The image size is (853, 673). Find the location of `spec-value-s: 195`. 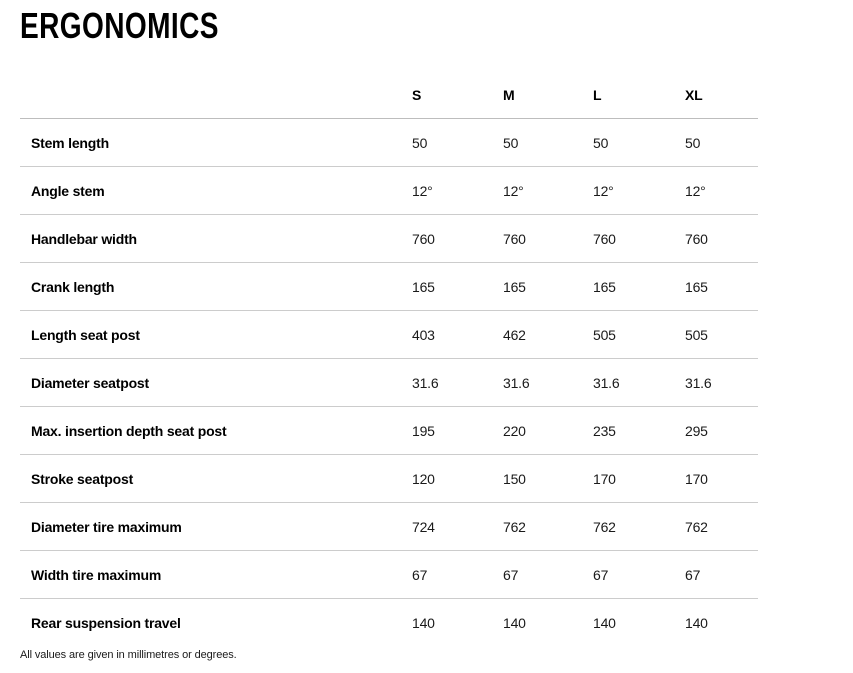

spec-value-s: 195 is located at coordinates (446, 430).